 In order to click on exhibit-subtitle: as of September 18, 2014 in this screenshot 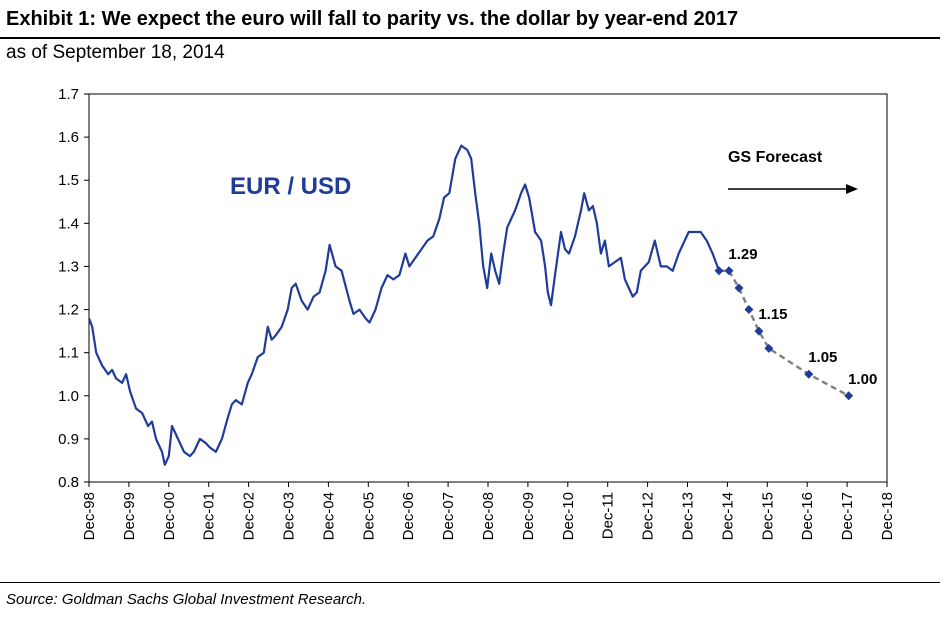, I will do `click(115, 52)`.